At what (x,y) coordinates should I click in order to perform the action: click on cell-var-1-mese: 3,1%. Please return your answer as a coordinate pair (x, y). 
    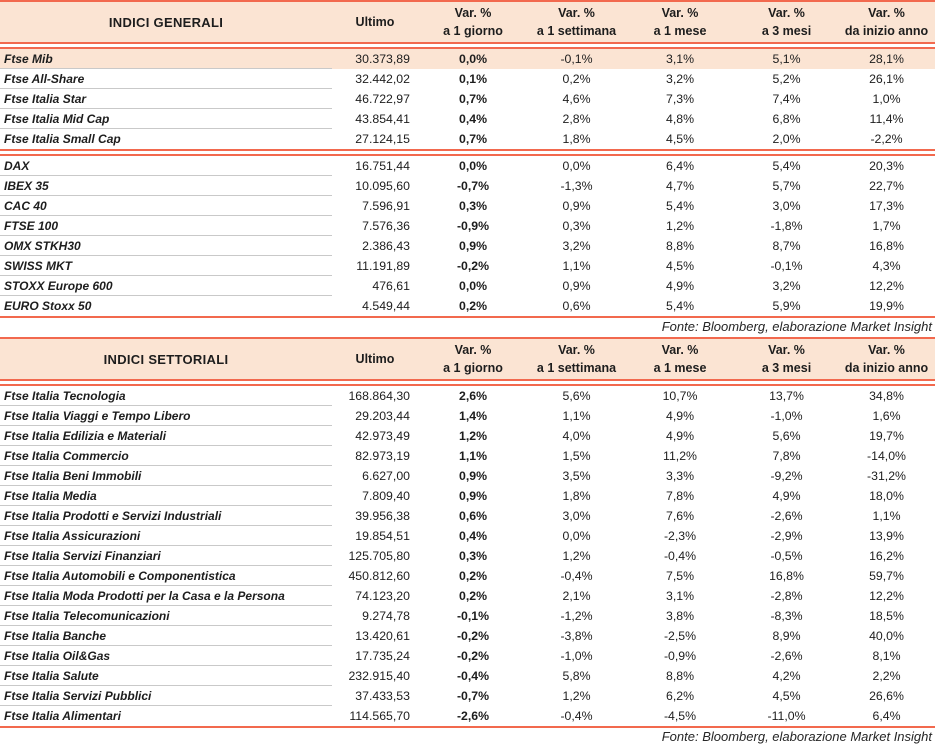
    Looking at the image, I should click on (680, 596).